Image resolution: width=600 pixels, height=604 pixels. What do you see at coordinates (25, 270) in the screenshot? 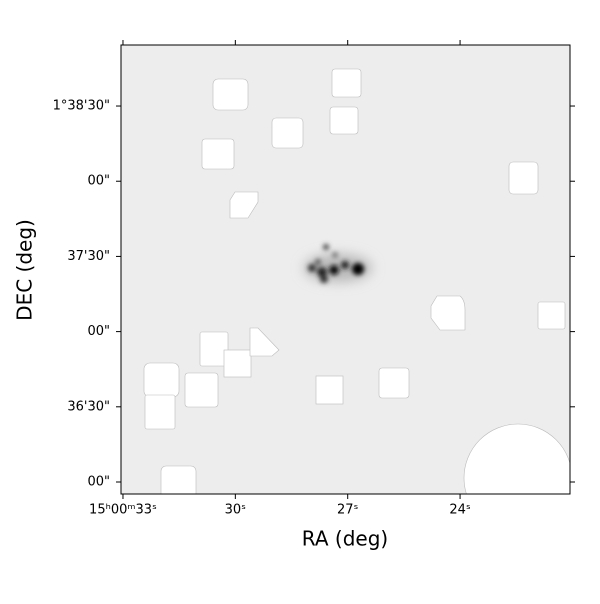
I see `y-axis-label: DEC (deg)` at bounding box center [25, 270].